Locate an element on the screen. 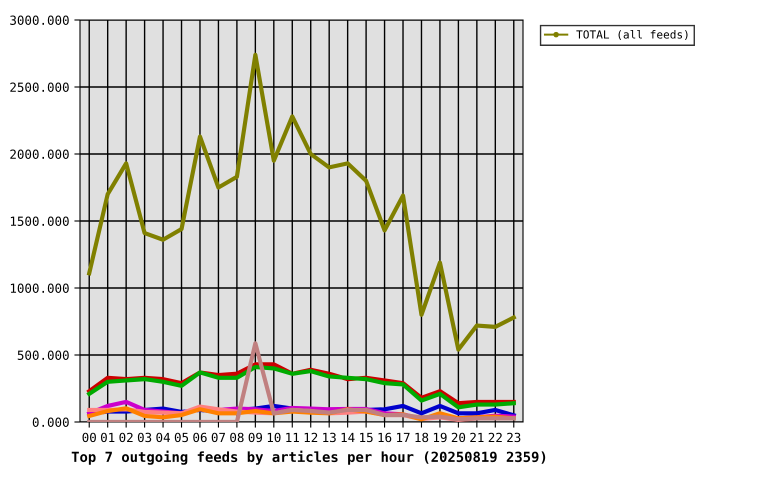  line-series is located at coordinates (301, 381).